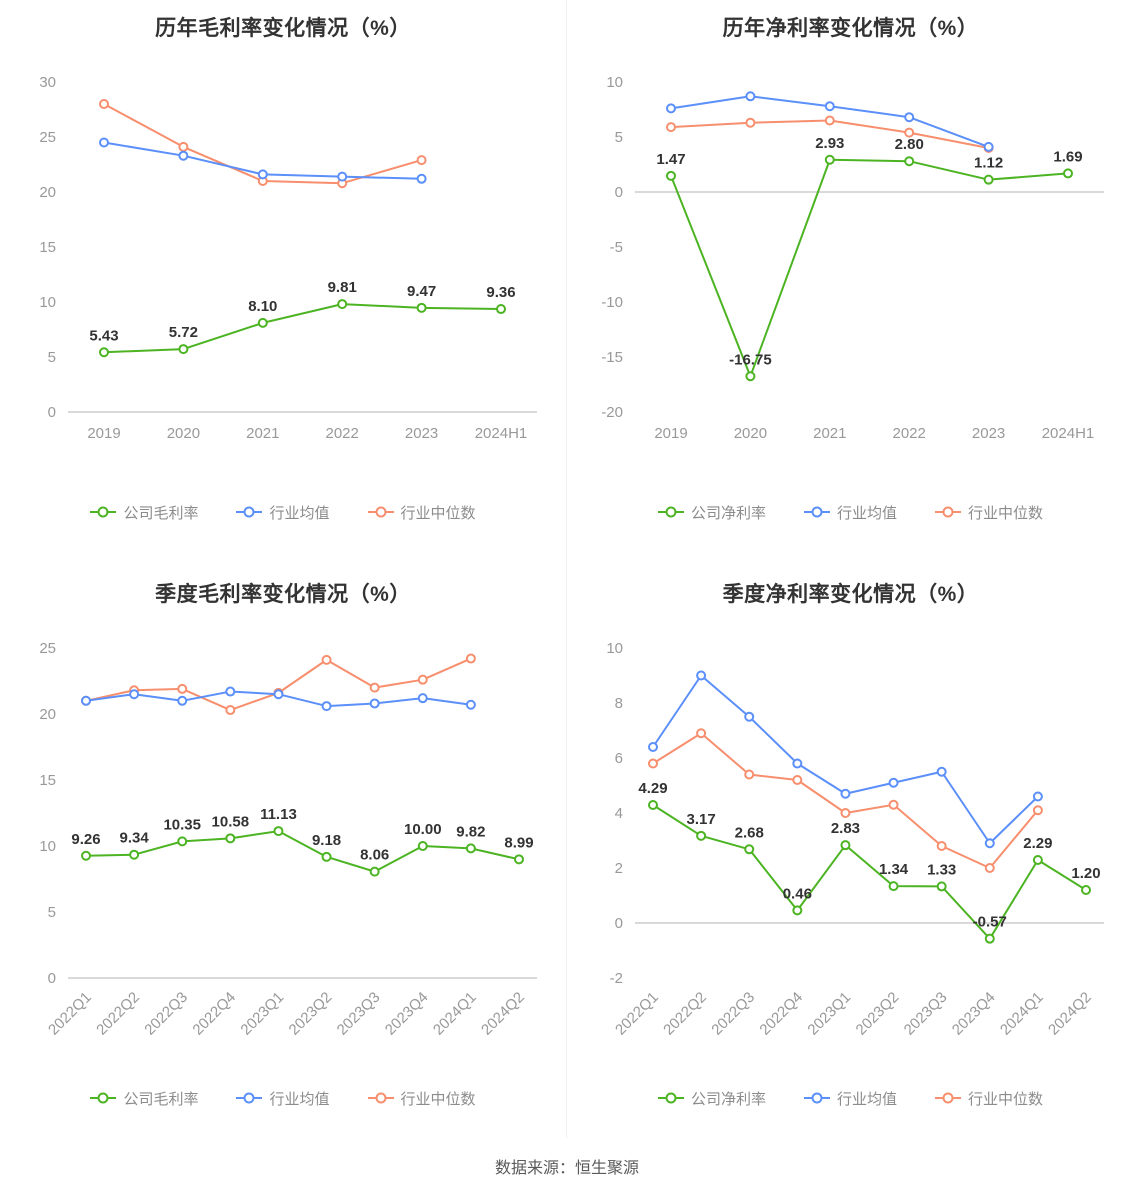  I want to click on y-tick-label: 25, so click(47, 648).